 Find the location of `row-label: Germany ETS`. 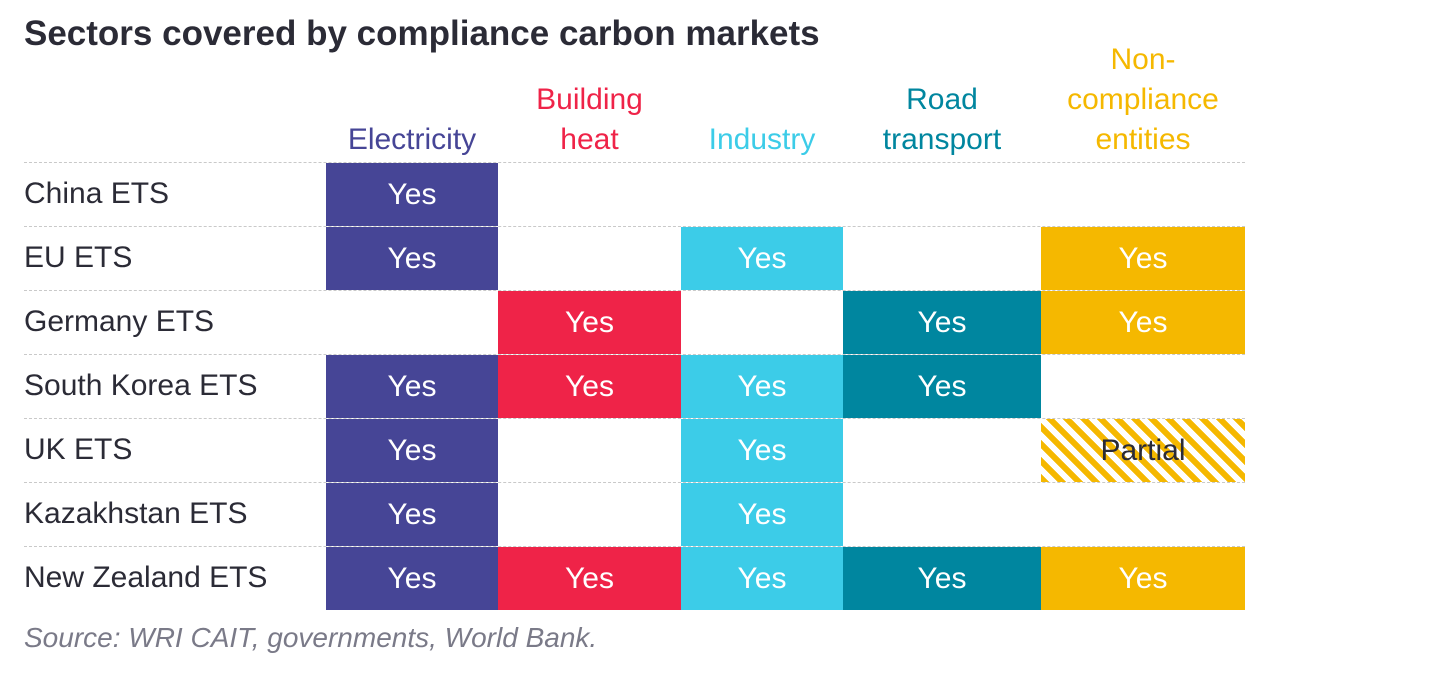

row-label: Germany ETS is located at coordinates (119, 321).